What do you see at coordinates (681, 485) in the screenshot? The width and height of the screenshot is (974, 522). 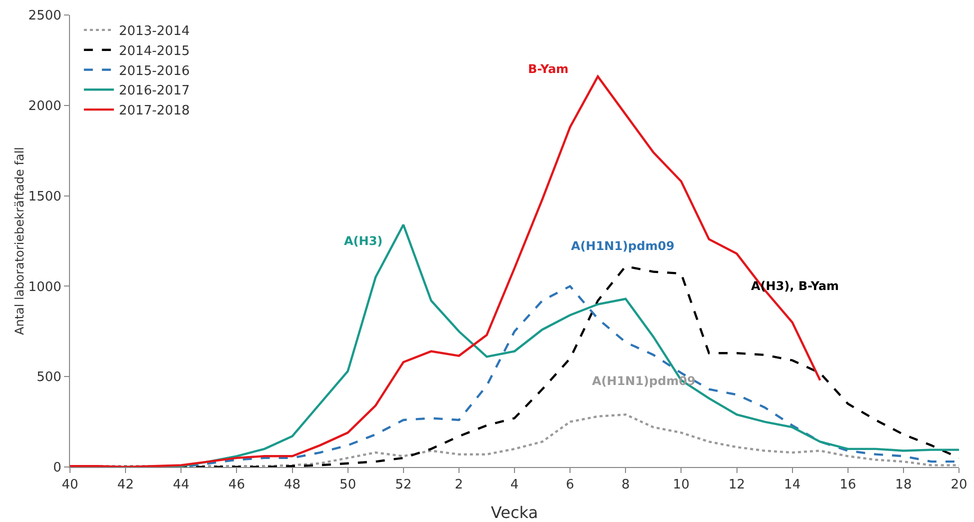 I see `x-tick-label: 10` at bounding box center [681, 485].